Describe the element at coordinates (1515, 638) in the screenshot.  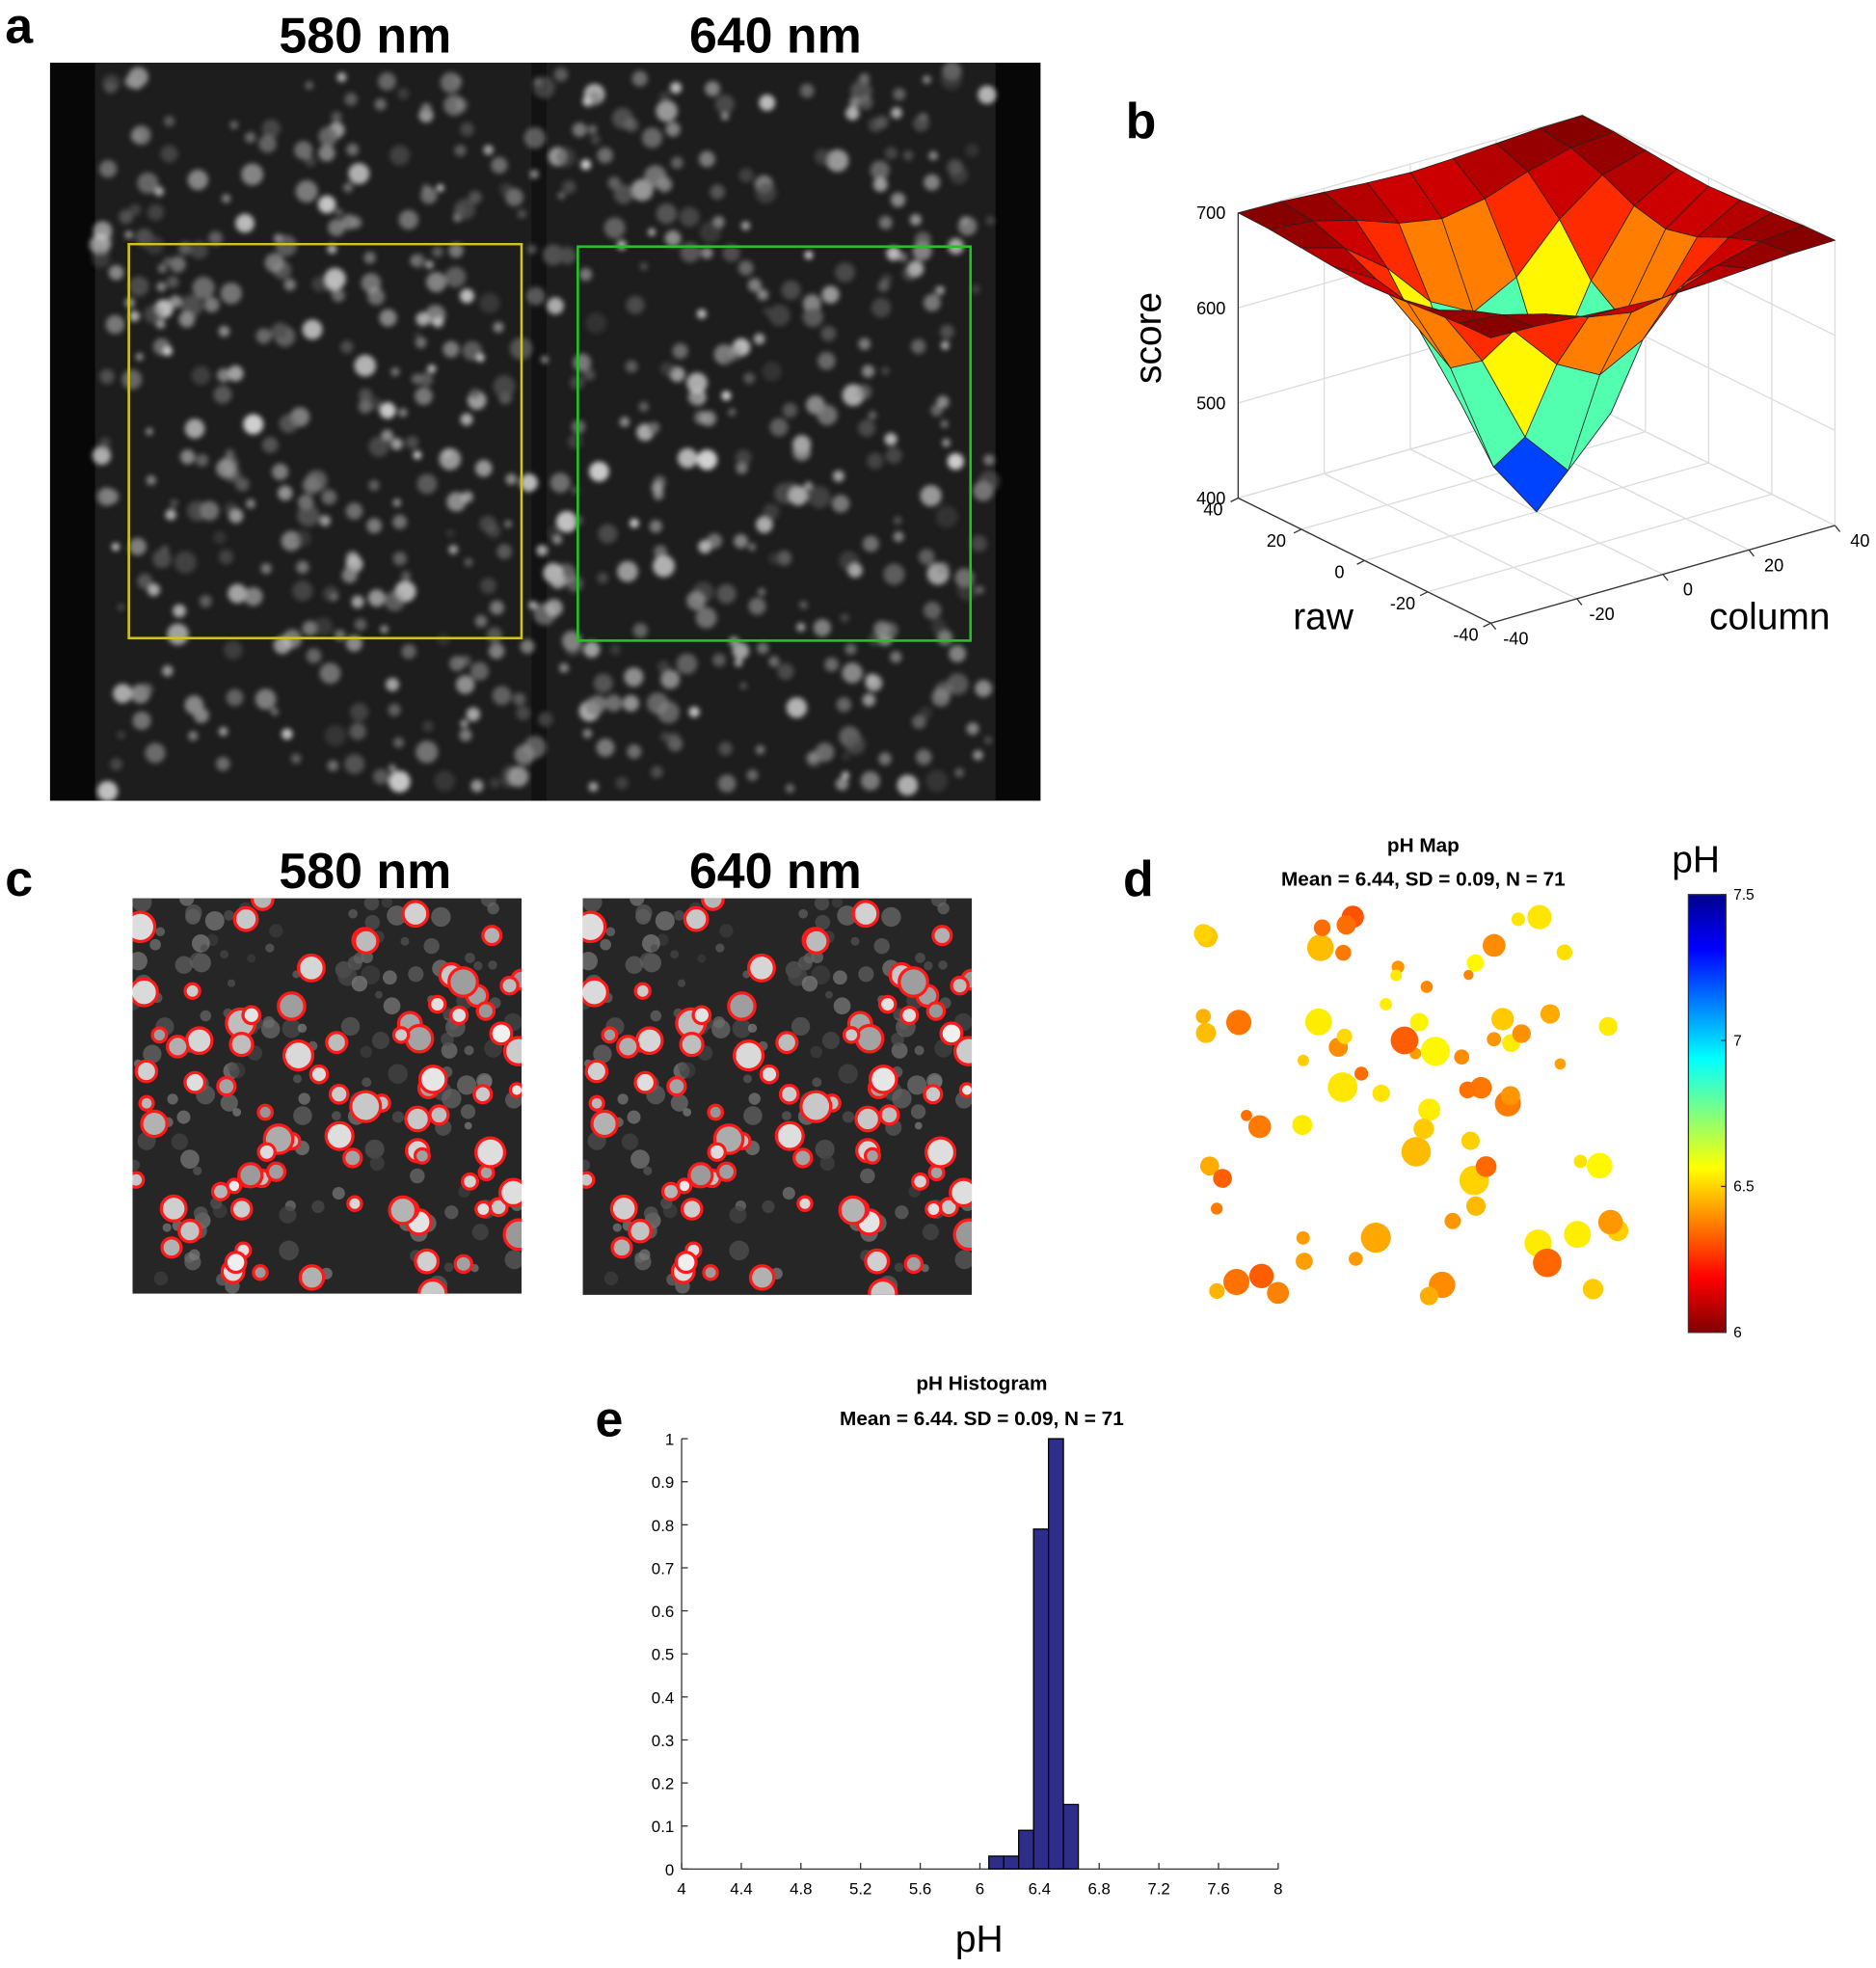
I see `x-tick-label: -40` at that location.